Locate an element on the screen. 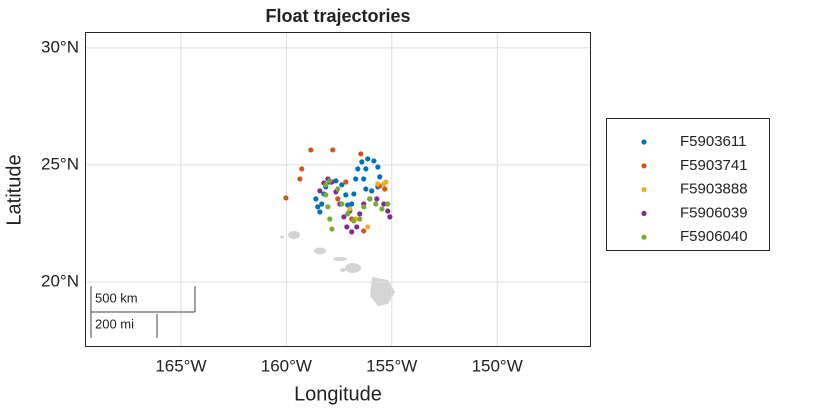  chart-title: Float trajectories is located at coordinates (337, 16).